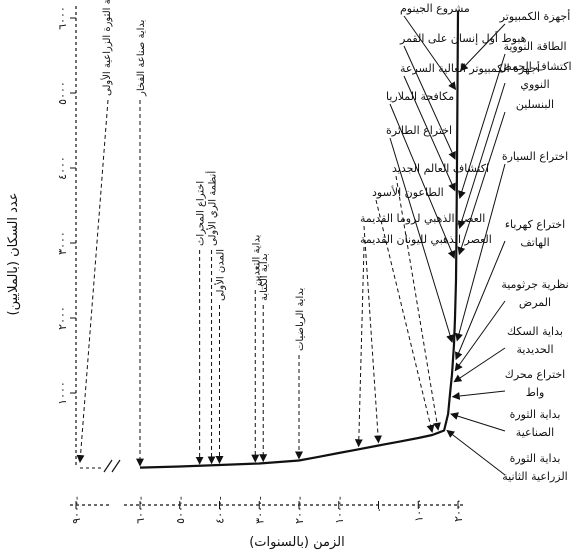 This screenshot has width=574, height=554. I want to click on annotation-label: العصر الذهبي لليونان القديمة, so click(426, 239).